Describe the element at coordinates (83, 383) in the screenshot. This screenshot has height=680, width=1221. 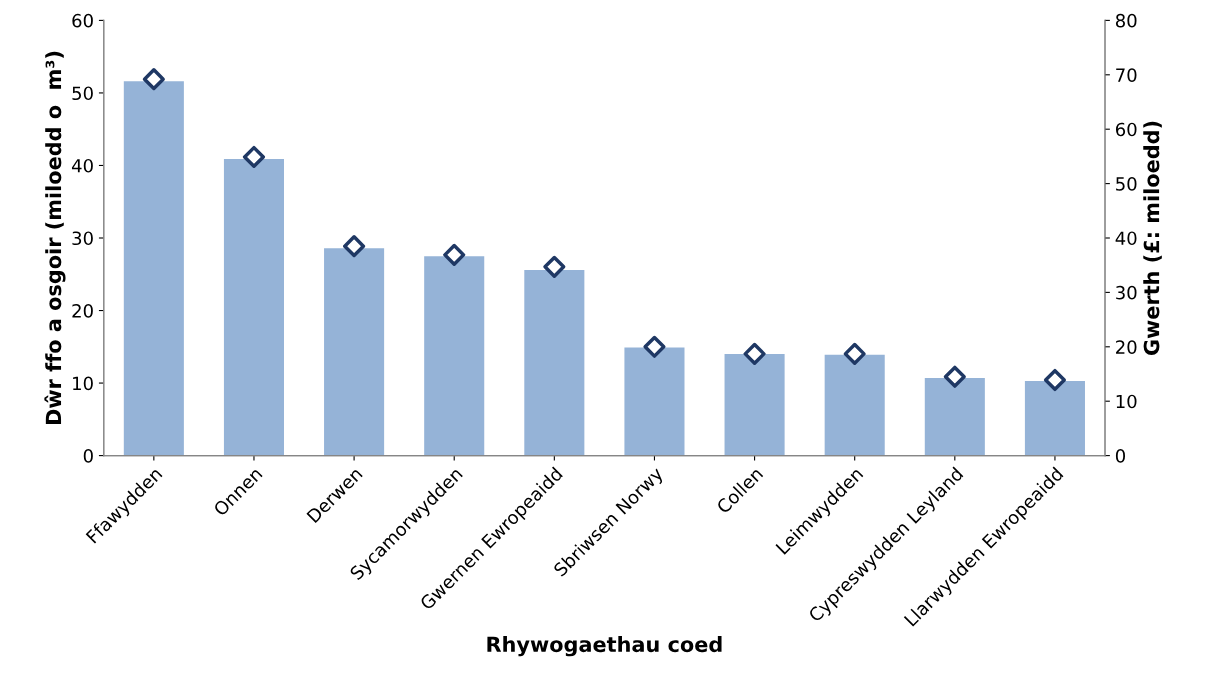
I see `y-tick-label: 10` at that location.